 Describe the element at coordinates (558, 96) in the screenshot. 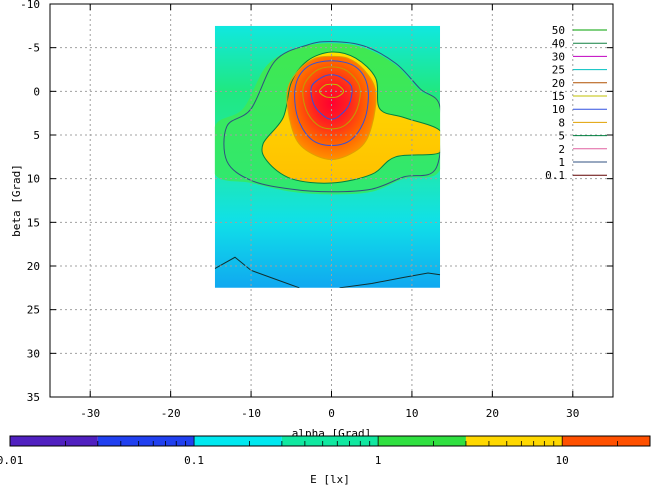

I see `legend-label: 15` at that location.